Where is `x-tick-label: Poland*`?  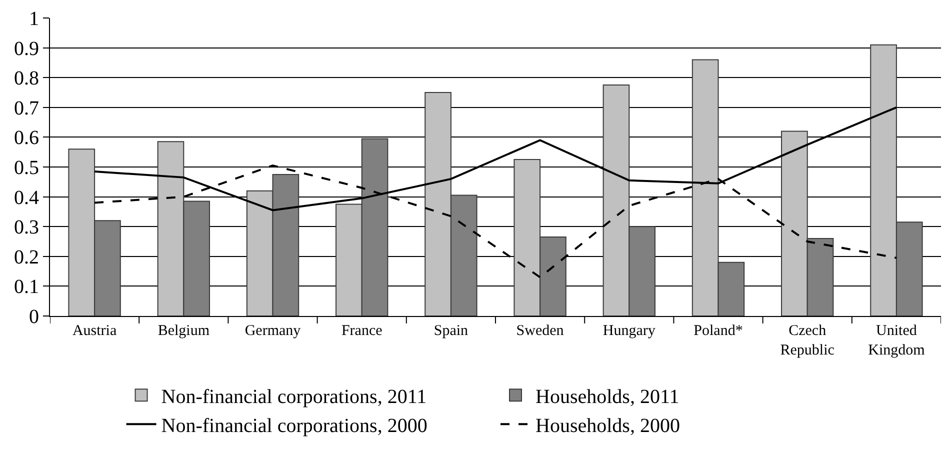 x-tick-label: Poland* is located at coordinates (718, 331).